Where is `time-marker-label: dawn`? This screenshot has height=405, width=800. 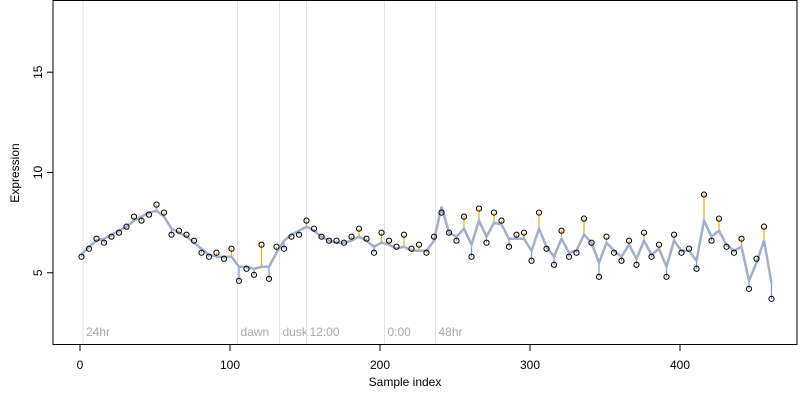 time-marker-label: dawn is located at coordinates (255, 332).